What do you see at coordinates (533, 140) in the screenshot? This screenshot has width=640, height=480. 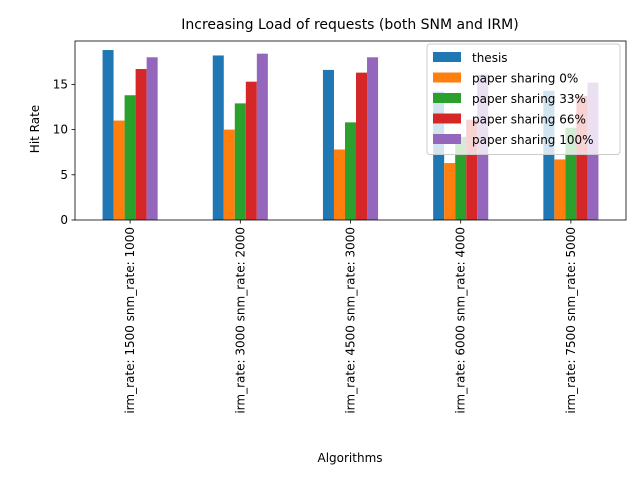 I see `legend-label: paper sharing 100%` at bounding box center [533, 140].